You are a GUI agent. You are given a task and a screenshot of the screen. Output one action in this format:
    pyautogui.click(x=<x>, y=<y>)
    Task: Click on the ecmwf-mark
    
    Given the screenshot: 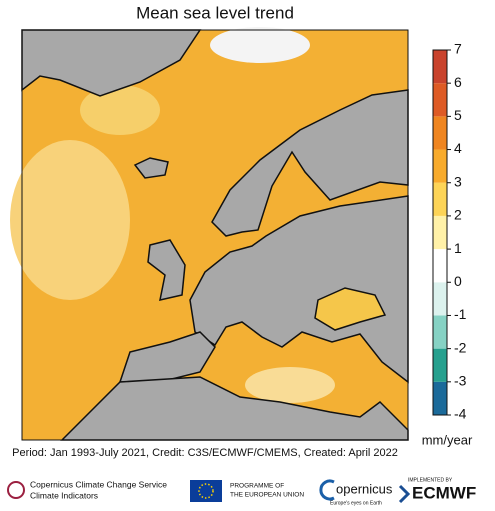 What is the action you would take?
    pyautogui.click(x=404, y=494)
    